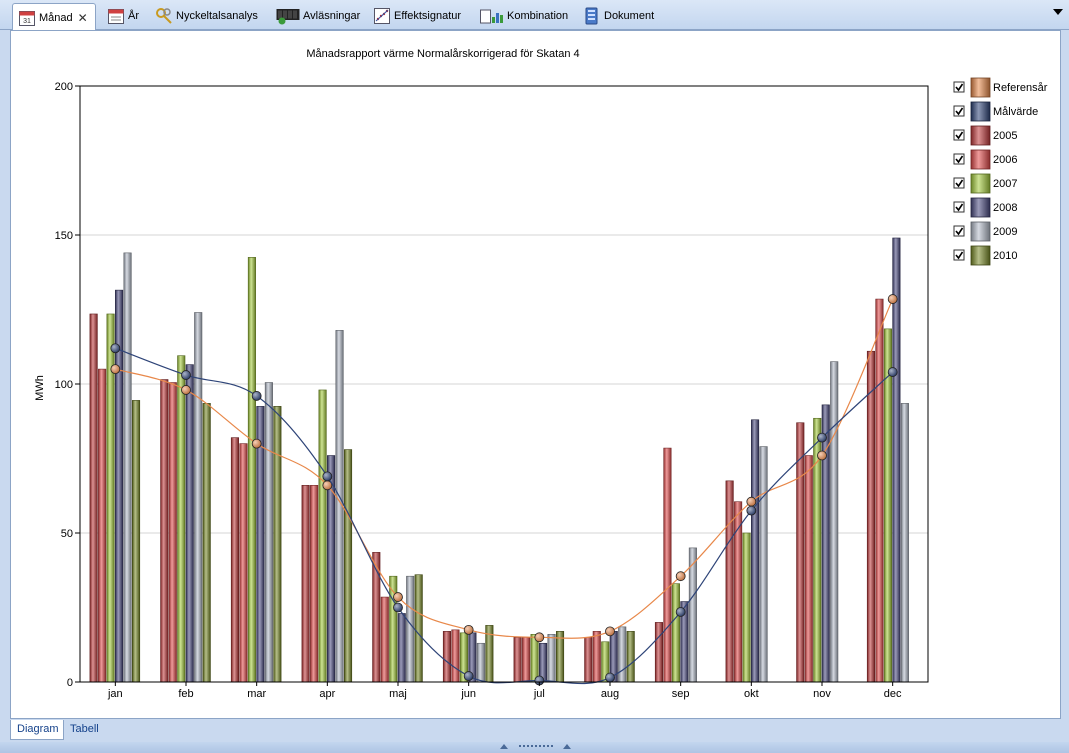  What do you see at coordinates (401, 648) in the screenshot?
I see `bar-2008-maj` at bounding box center [401, 648].